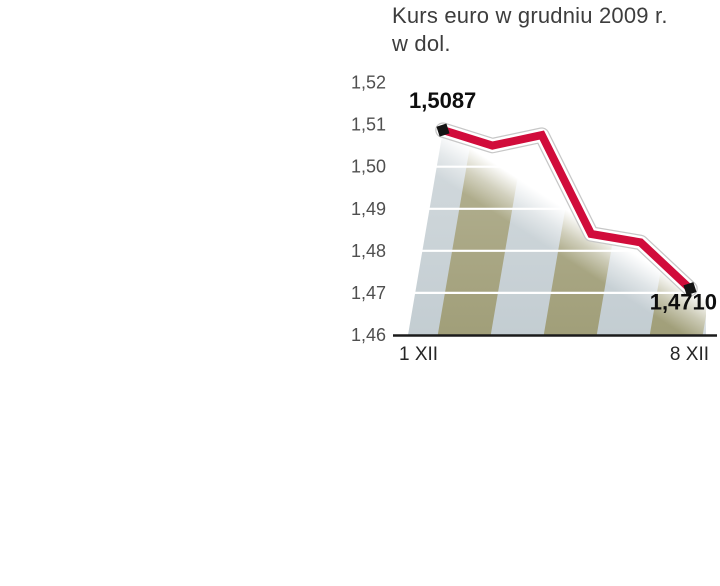 The image size is (720, 586). What do you see at coordinates (683, 302) in the screenshot?
I see `last-value-label: 1,4710` at bounding box center [683, 302].